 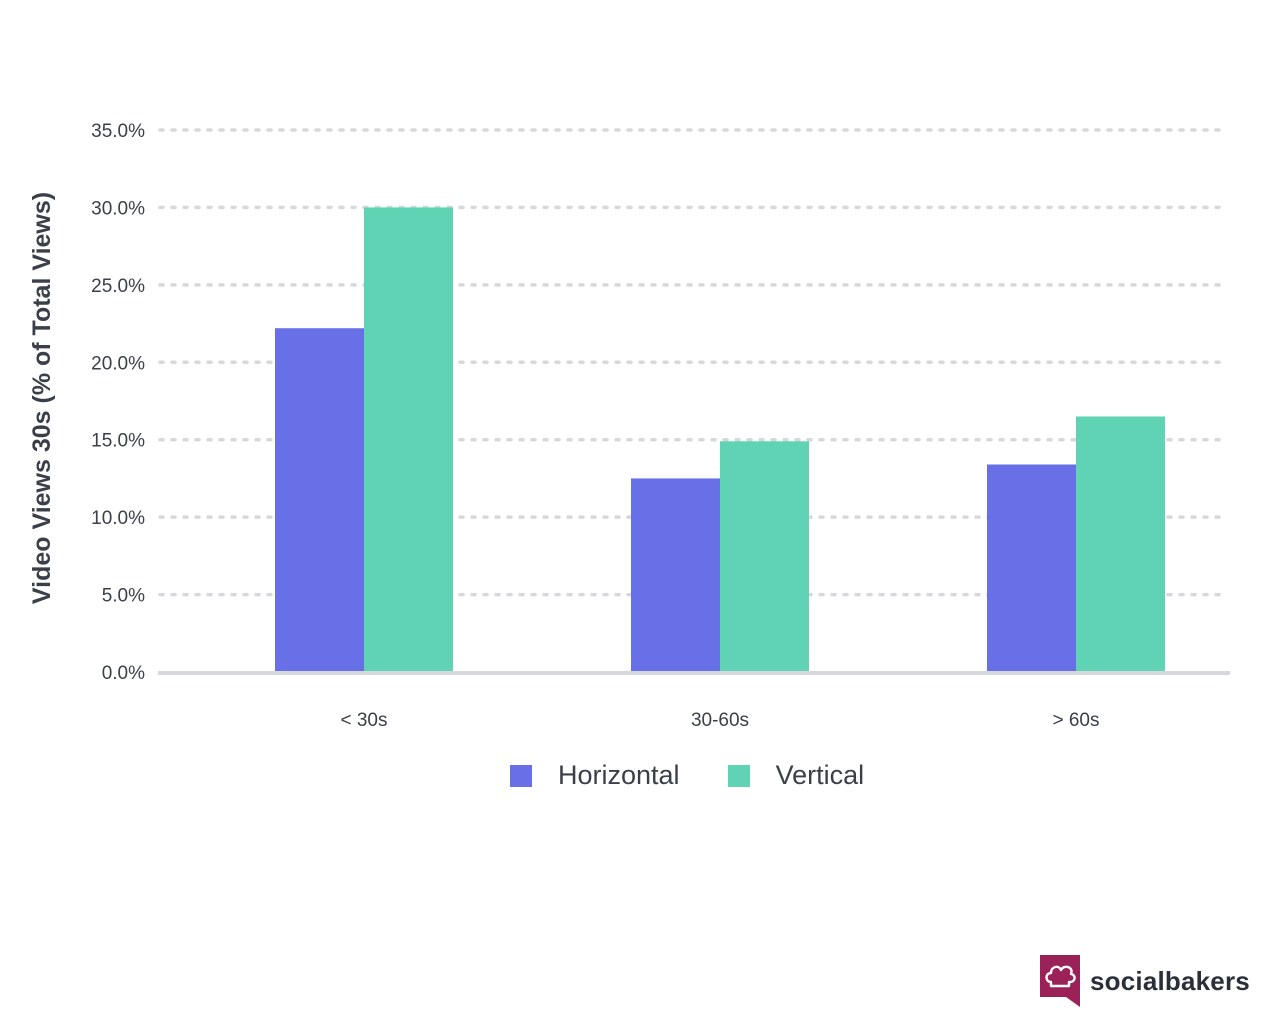 What do you see at coordinates (118, 286) in the screenshot?
I see `y-tick-label: 25.0%` at bounding box center [118, 286].